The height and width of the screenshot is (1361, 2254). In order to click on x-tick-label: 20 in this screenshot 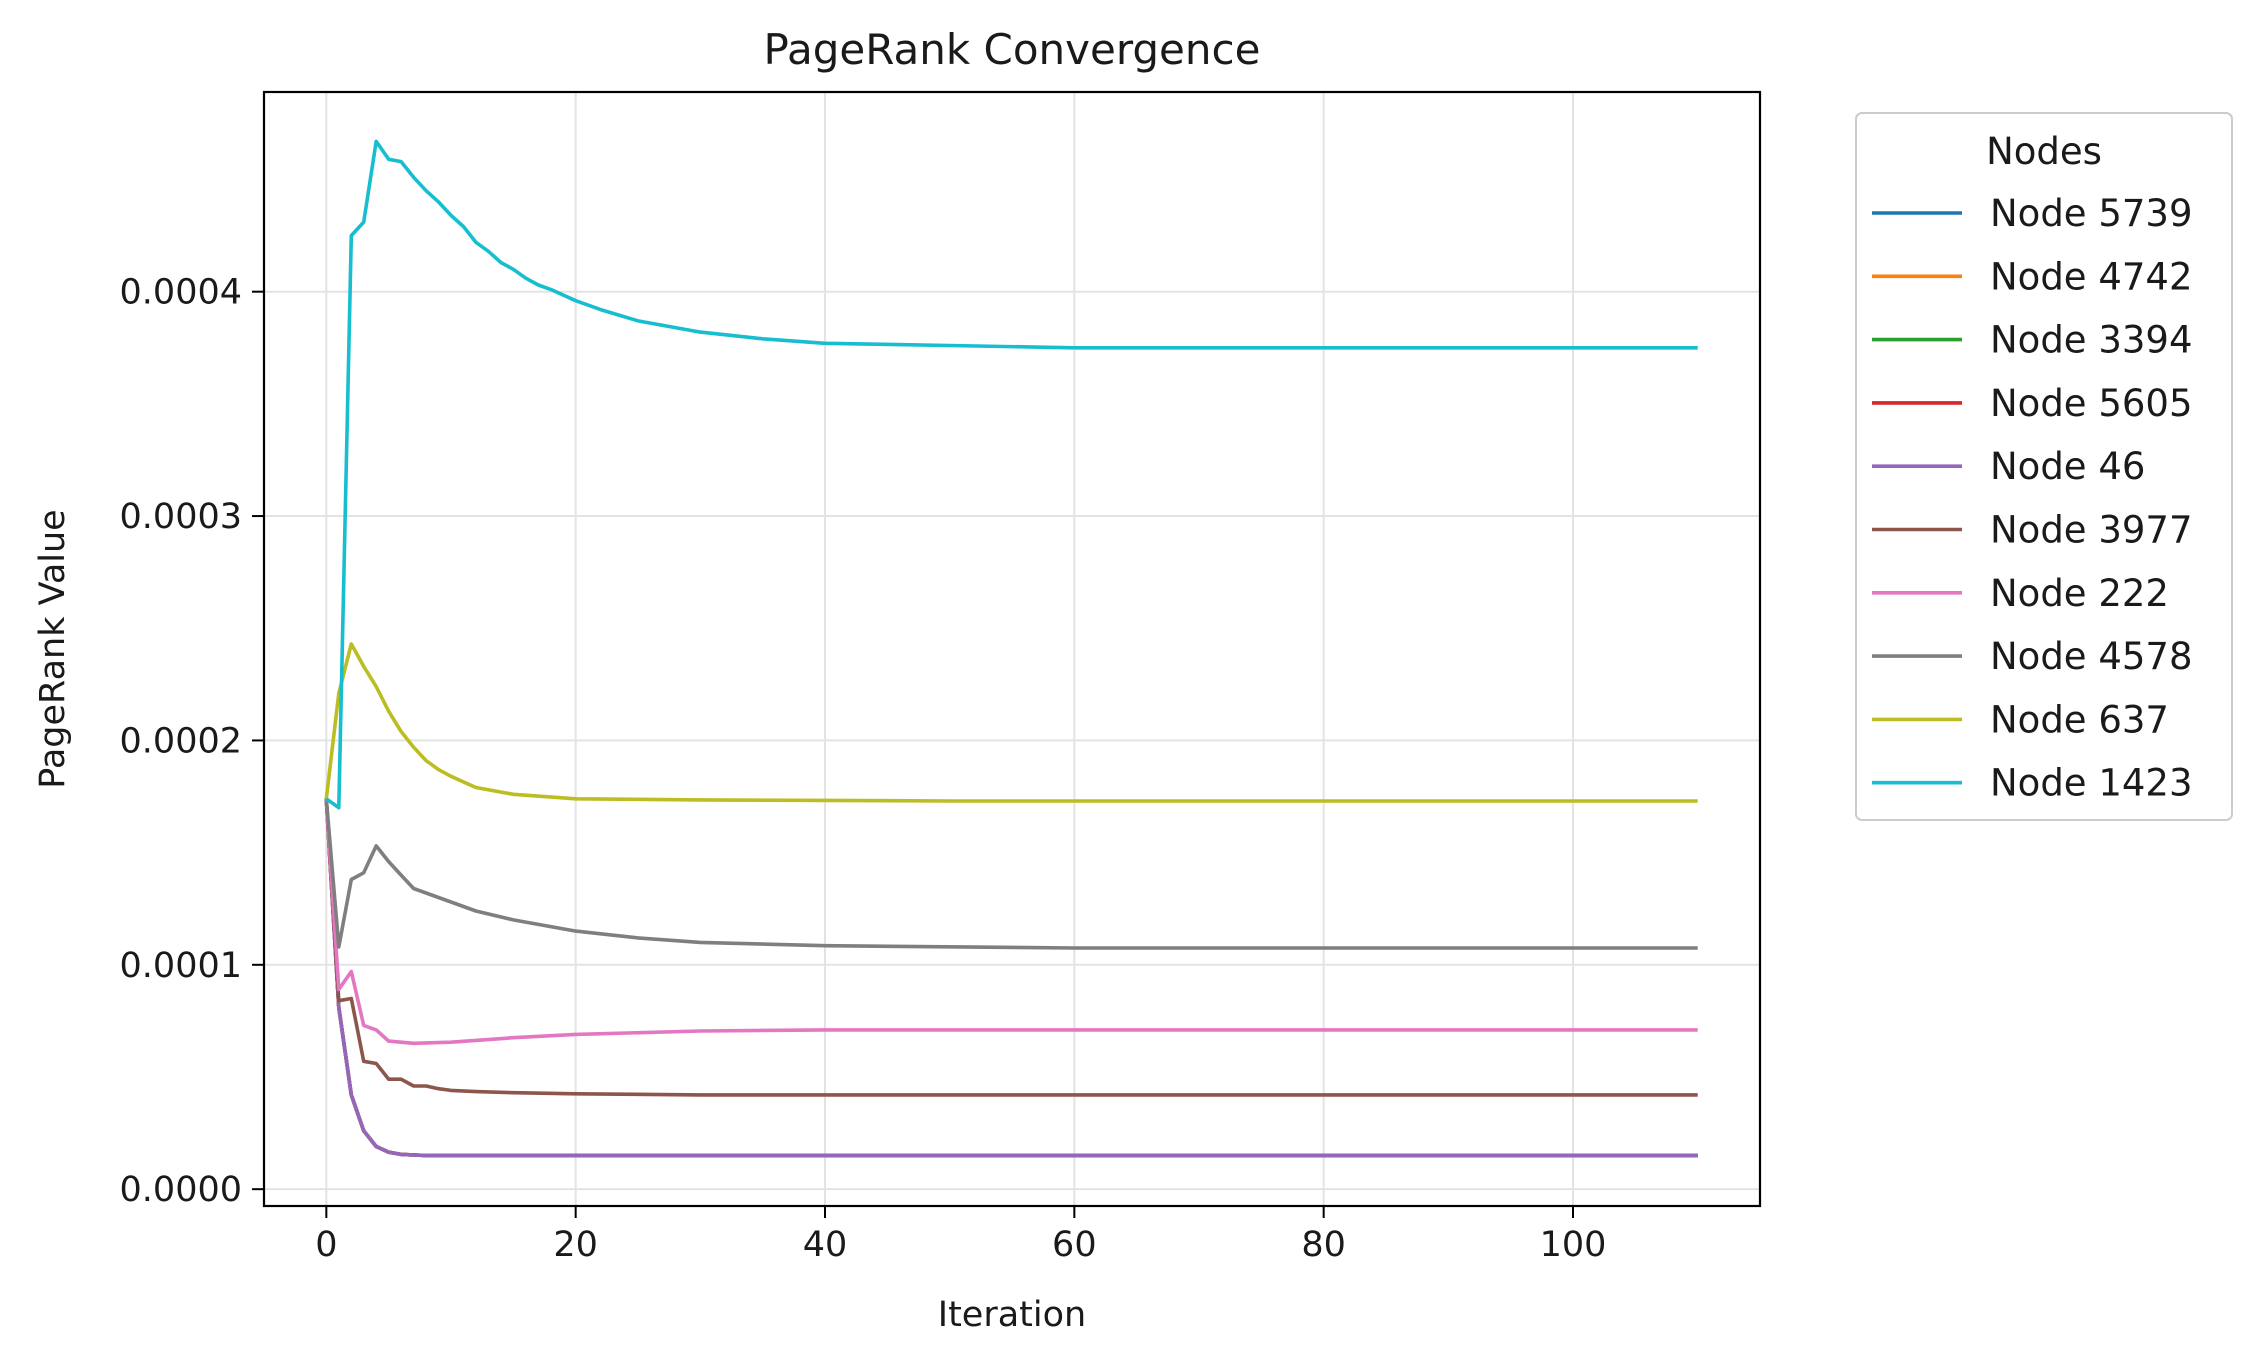, I will do `click(575, 1245)`.